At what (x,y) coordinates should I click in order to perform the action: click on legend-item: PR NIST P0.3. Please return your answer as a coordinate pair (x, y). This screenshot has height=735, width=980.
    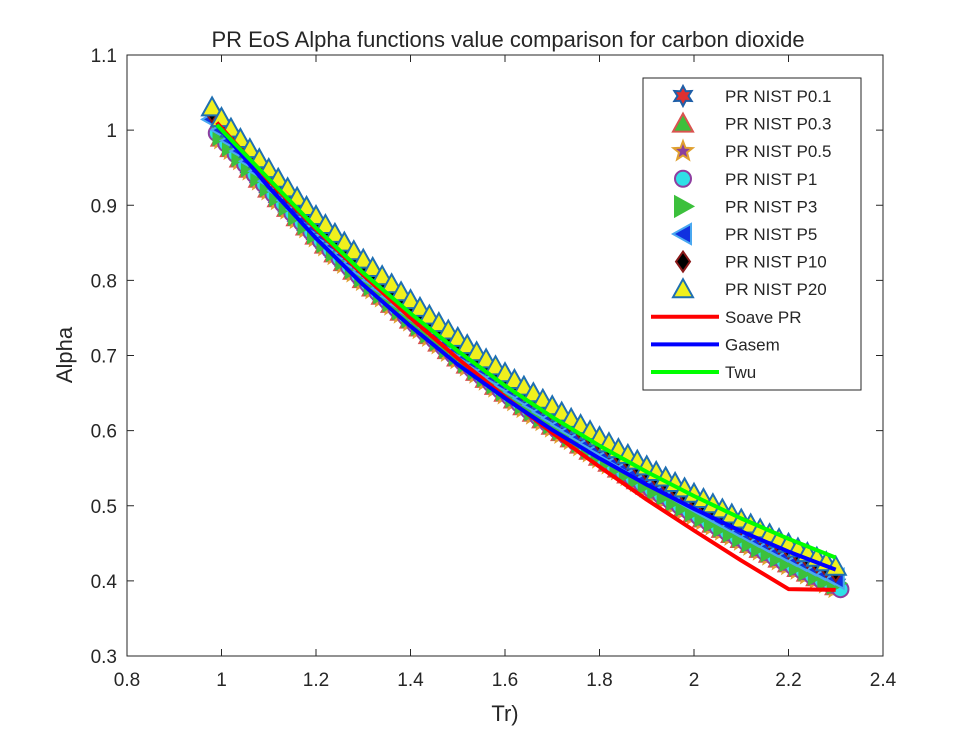
    Looking at the image, I should click on (751, 122).